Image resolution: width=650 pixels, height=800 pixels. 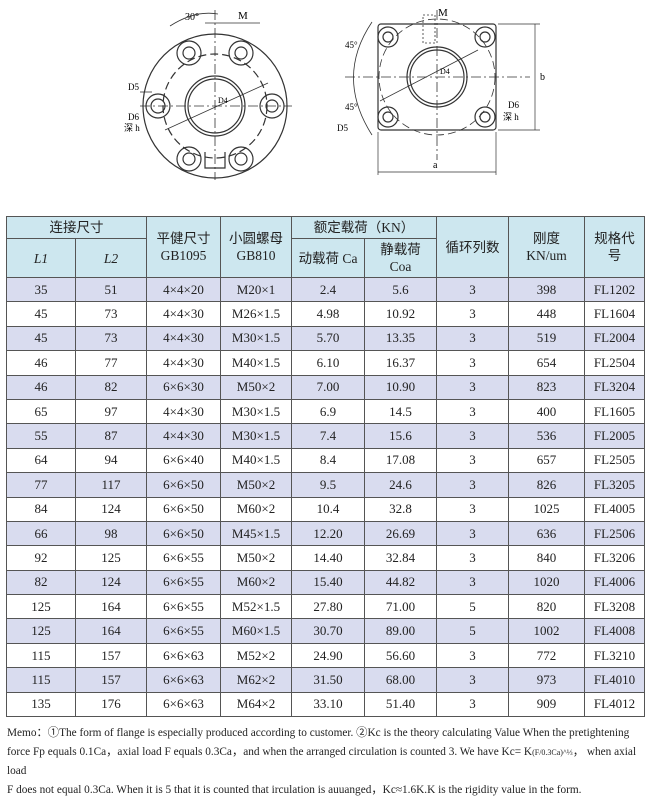 I want to click on cell-l2: 176, so click(x=111, y=704).